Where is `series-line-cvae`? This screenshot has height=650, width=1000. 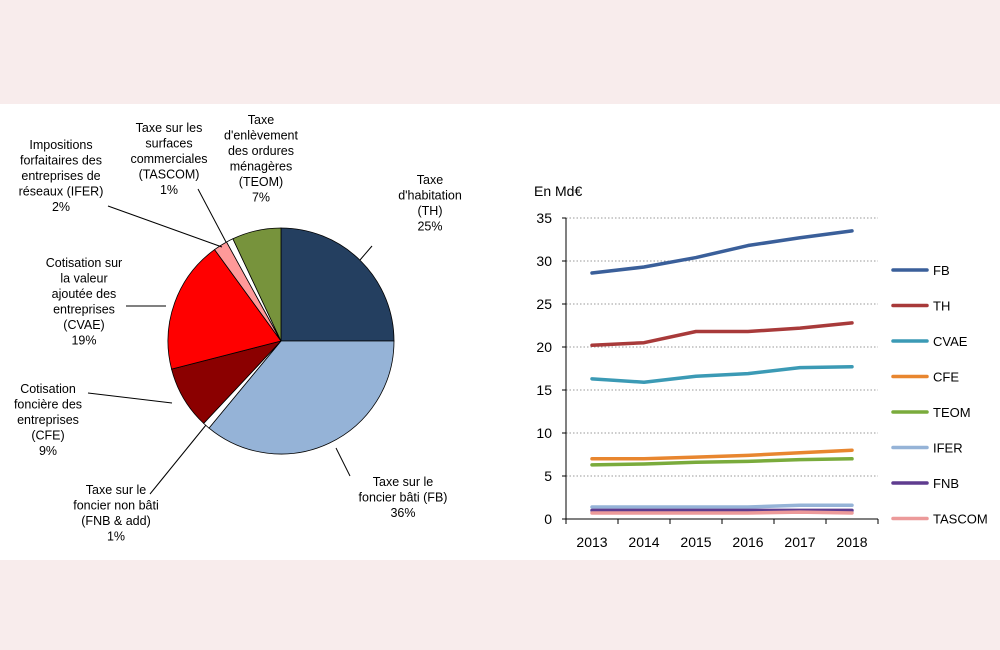 series-line-cvae is located at coordinates (722, 375).